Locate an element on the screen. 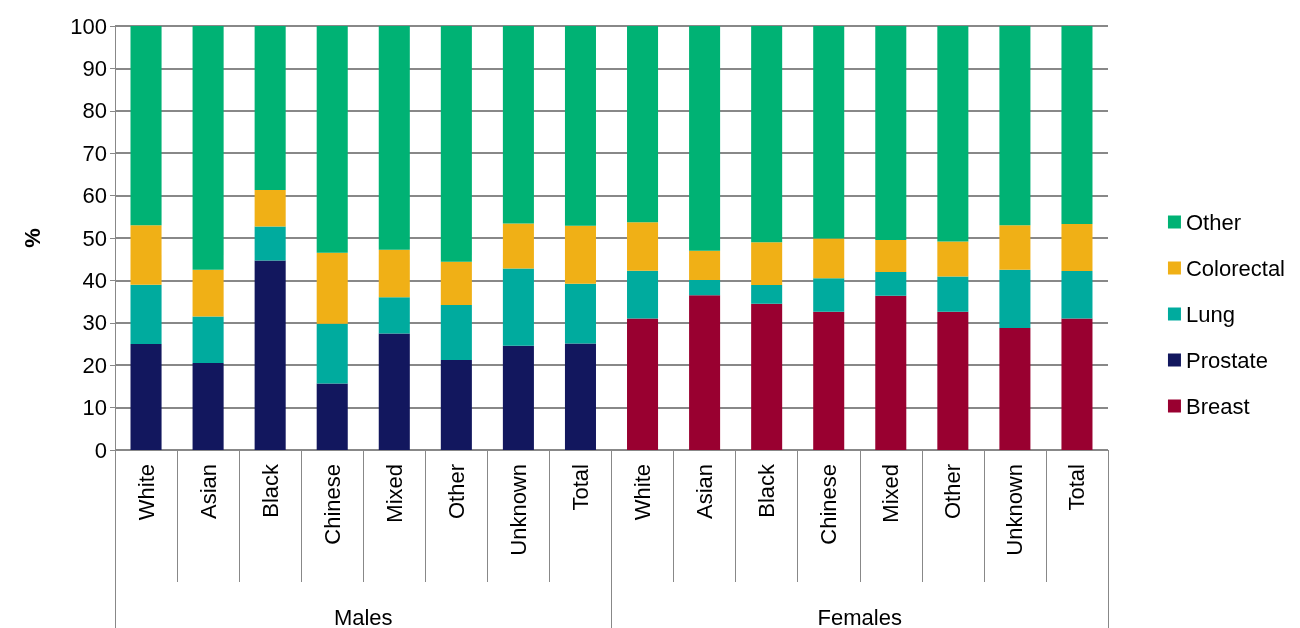 The width and height of the screenshot is (1300, 628). y-tick-label: 70 is located at coordinates (94, 153).